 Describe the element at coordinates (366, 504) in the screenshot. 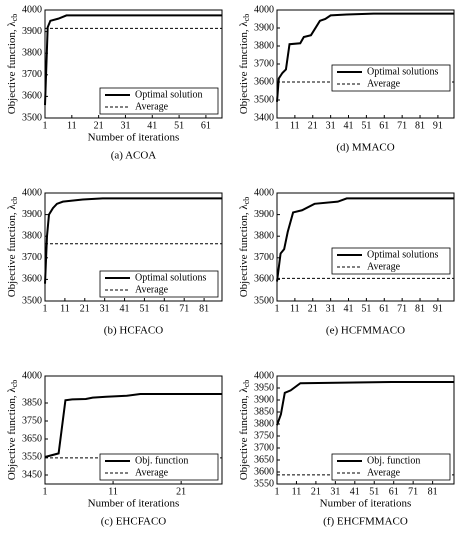

I see `x-axis-label: Number of iterations` at that location.